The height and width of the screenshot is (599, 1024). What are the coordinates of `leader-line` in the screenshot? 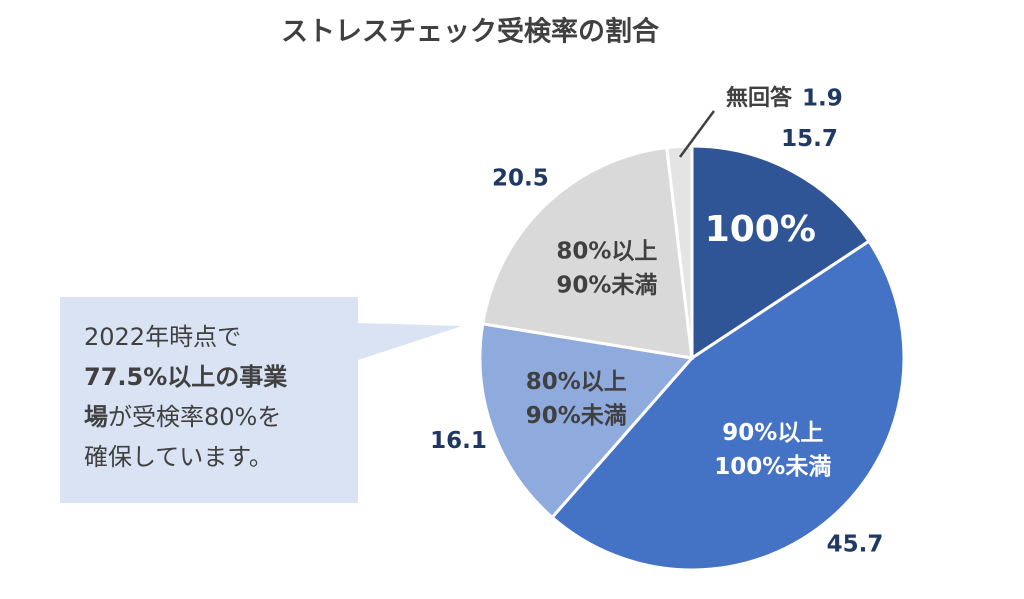 It's located at (696, 134).